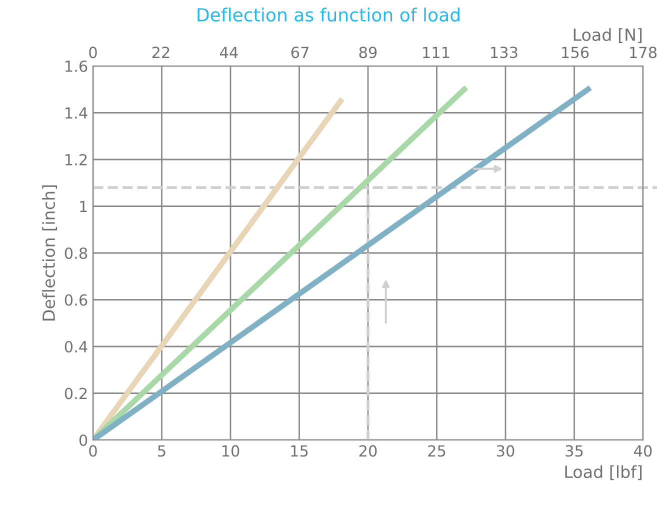  Describe the element at coordinates (76, 300) in the screenshot. I see `y-tick-label: 0.6` at that location.